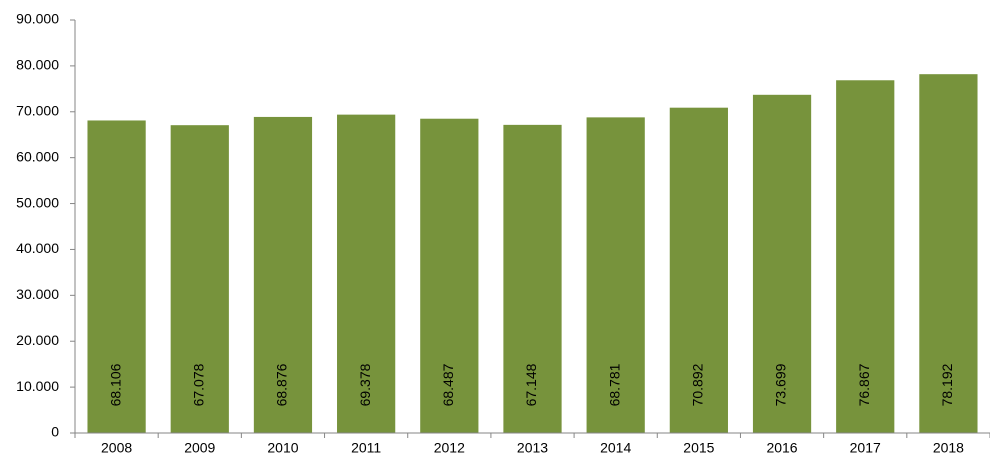  What do you see at coordinates (532, 448) in the screenshot?
I see `x-tick-label: 2013` at bounding box center [532, 448].